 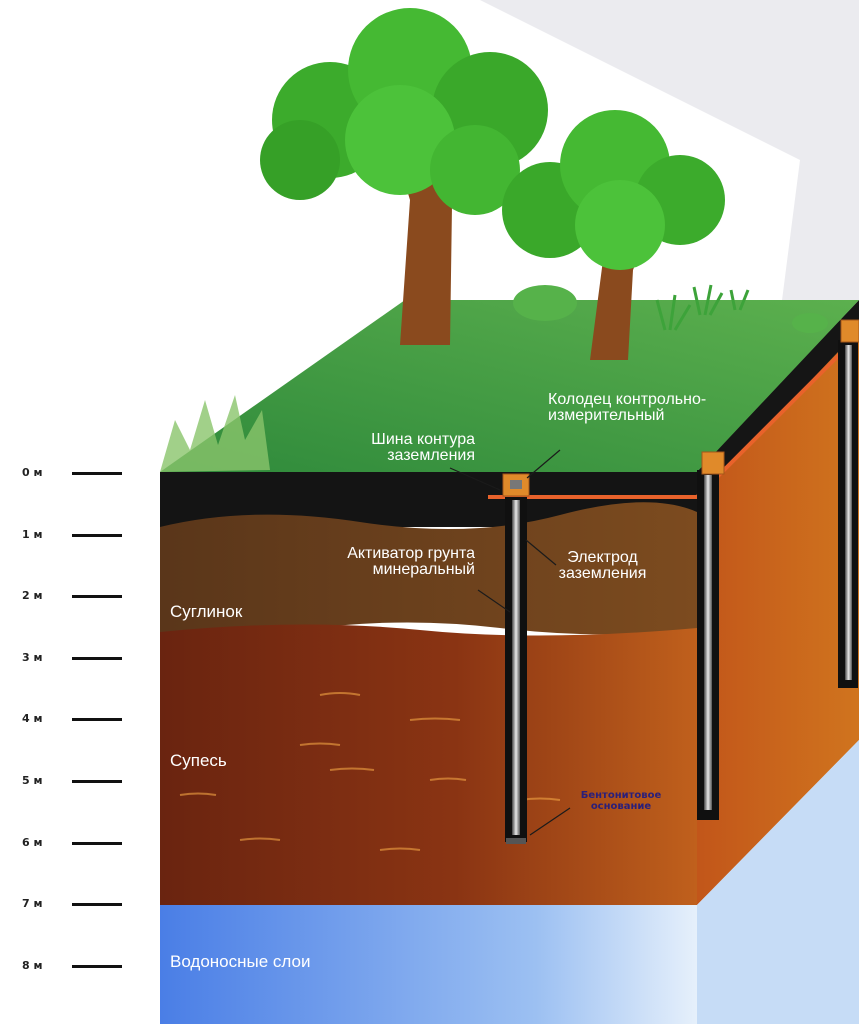 I want to click on depth-mark-label: 5 м, so click(x=32, y=780).